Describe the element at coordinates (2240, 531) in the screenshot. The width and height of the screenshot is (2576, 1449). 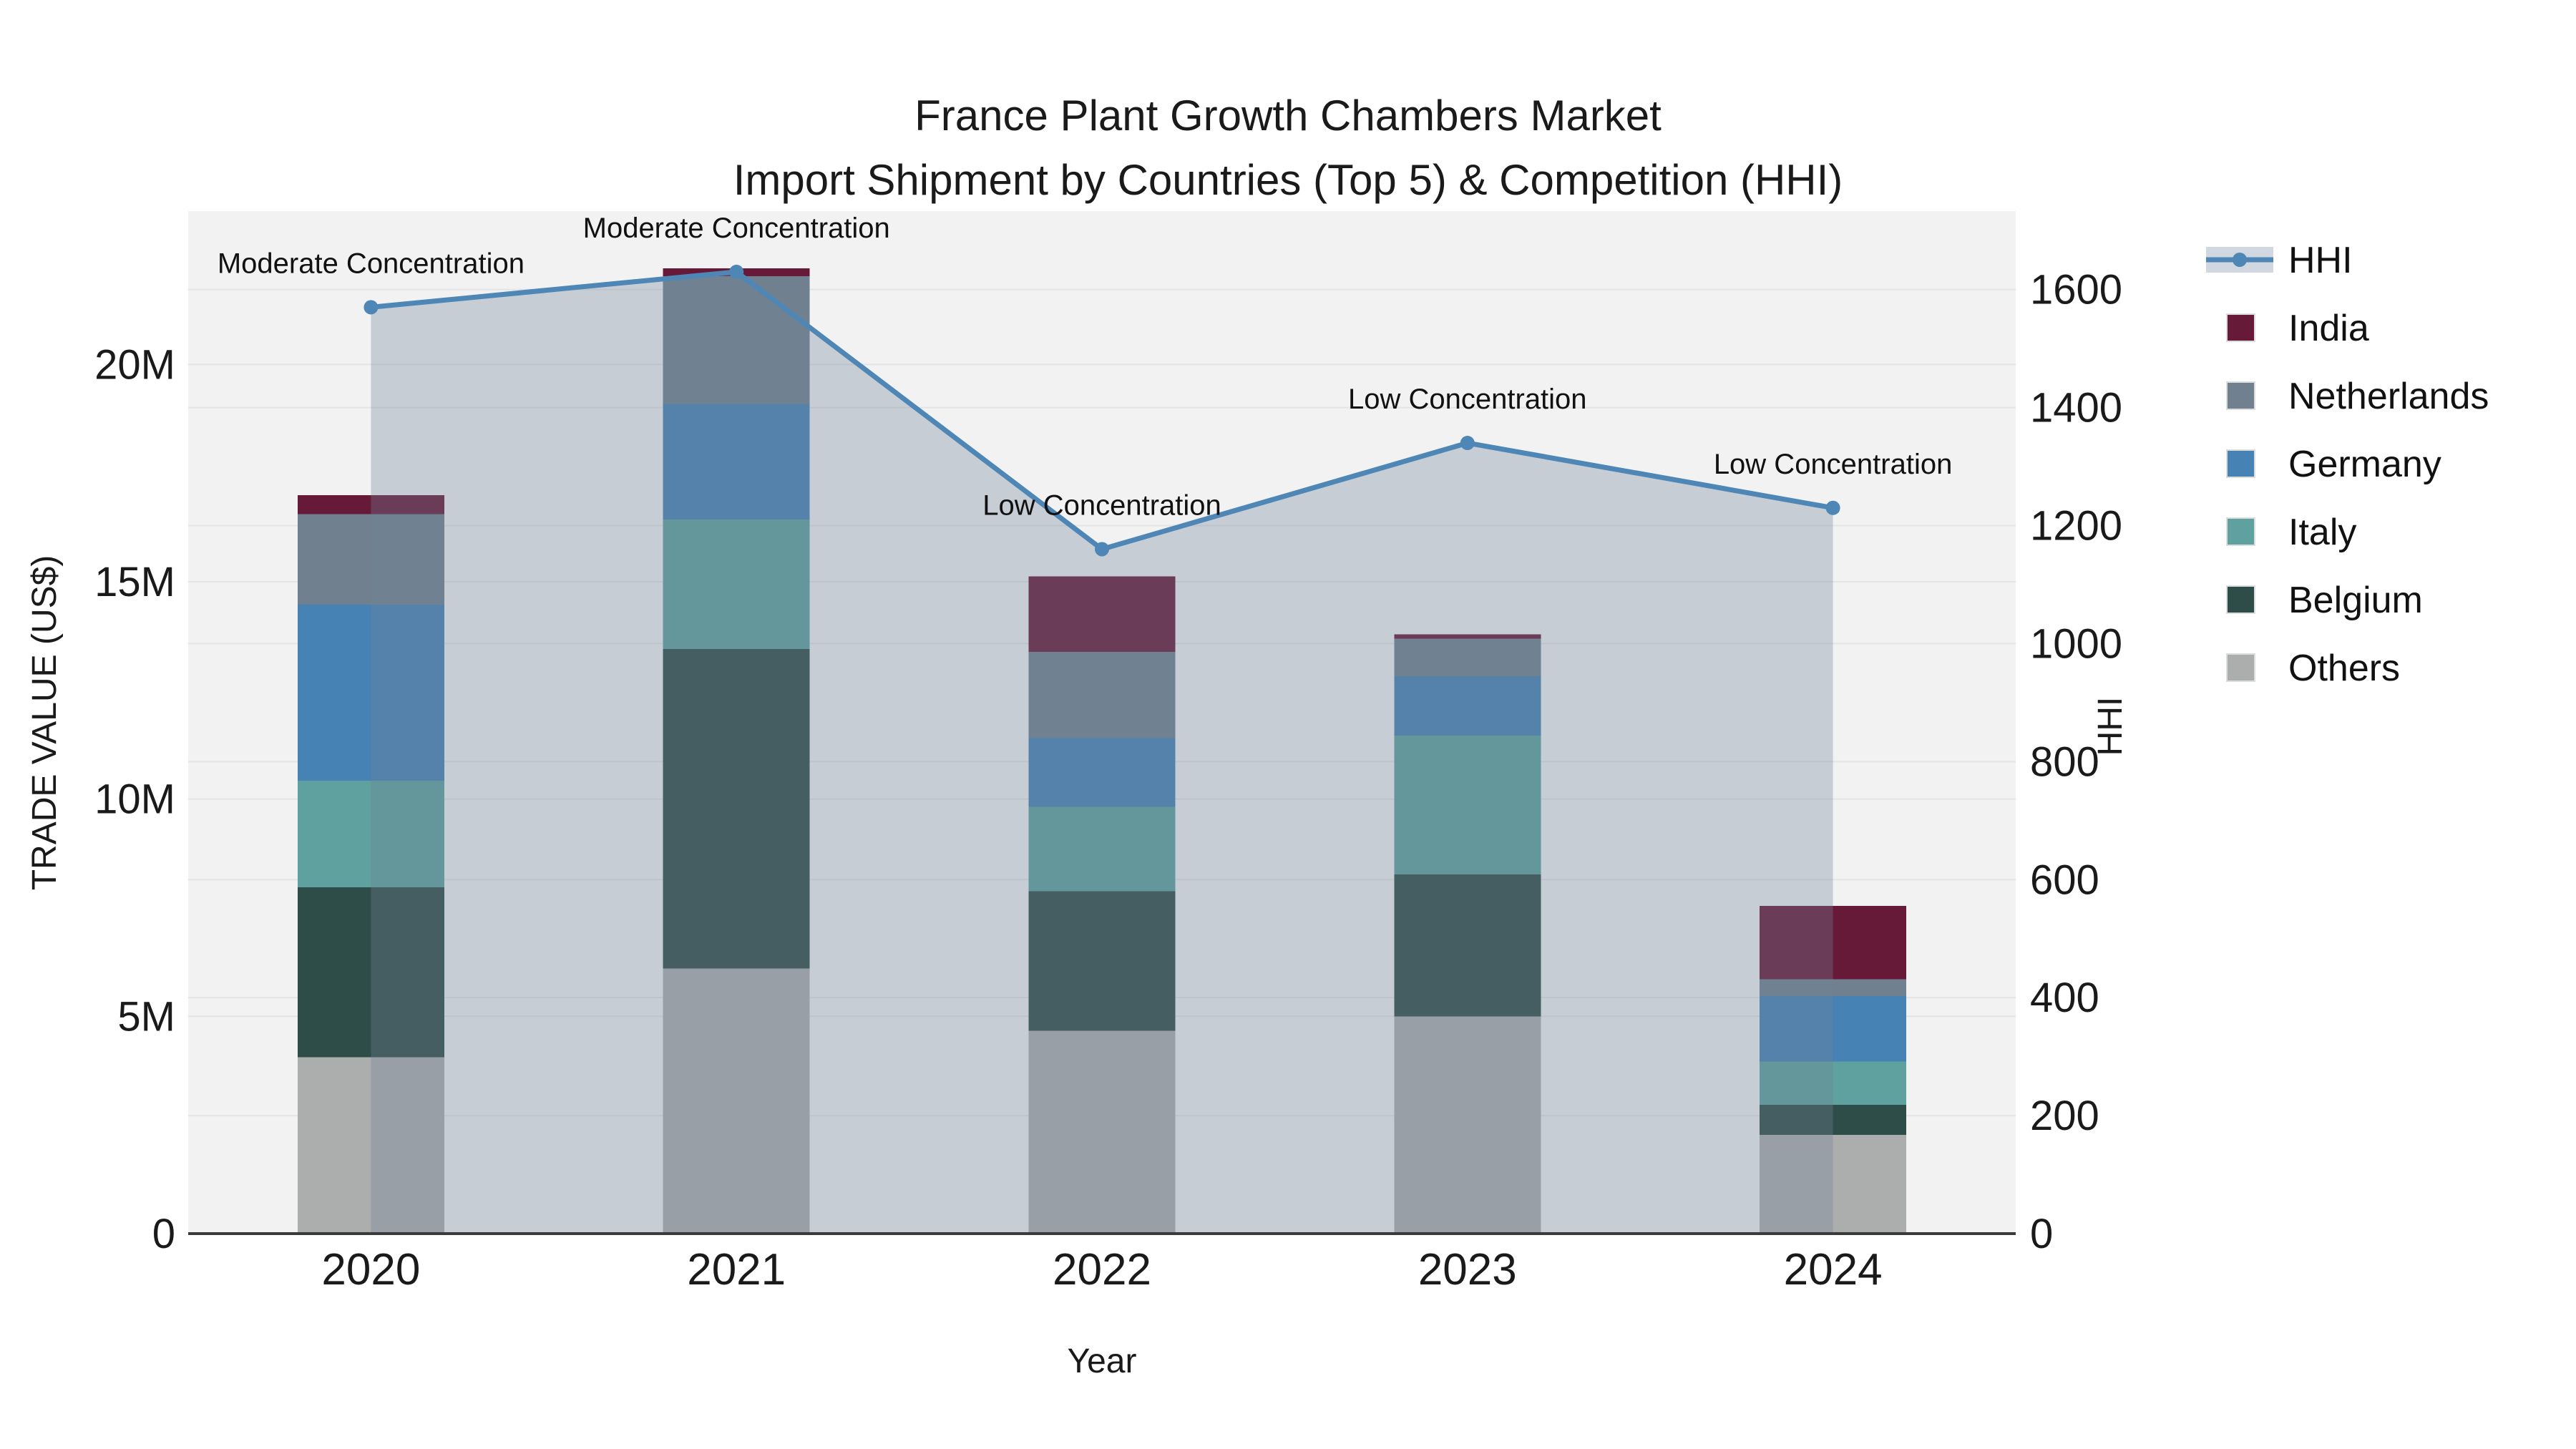
I see `legend-swatch-italy` at that location.